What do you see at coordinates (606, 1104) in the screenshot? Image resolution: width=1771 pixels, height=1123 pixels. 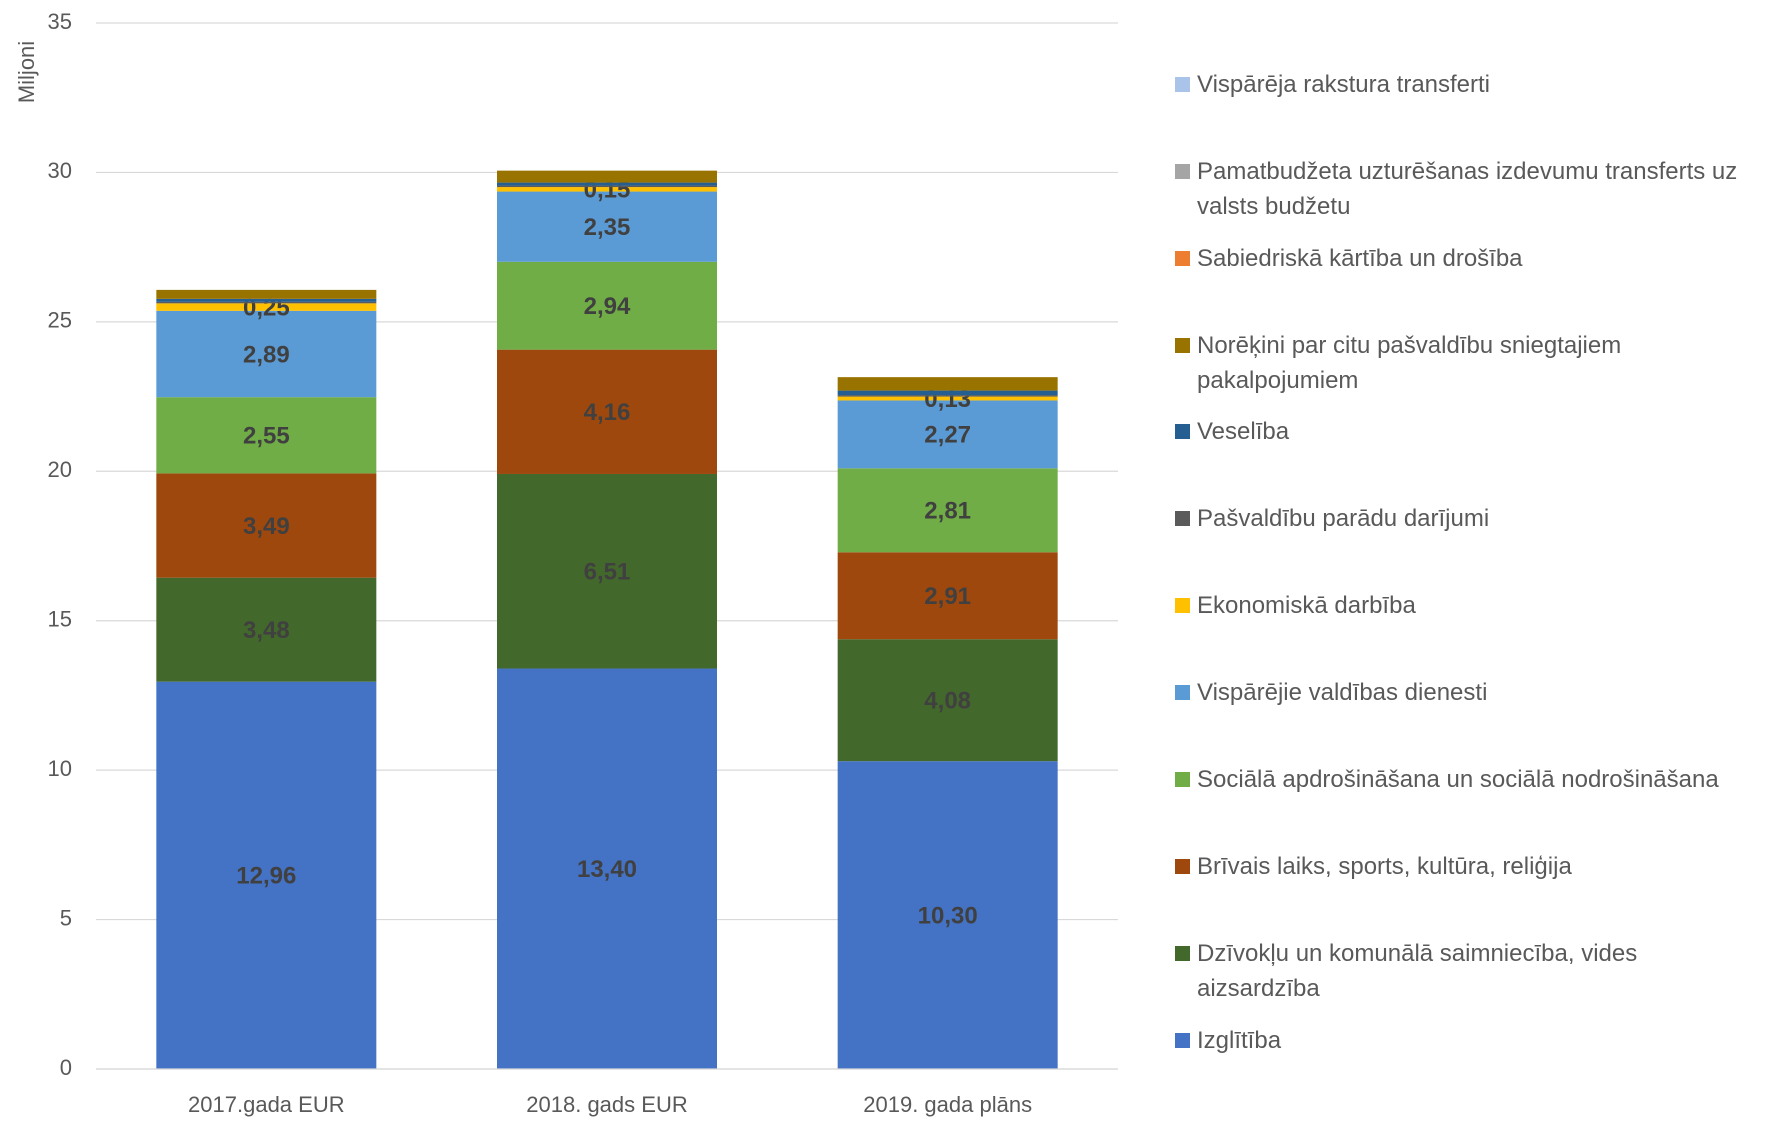 I see `x-tick-label: 2018. gads EUR` at bounding box center [606, 1104].